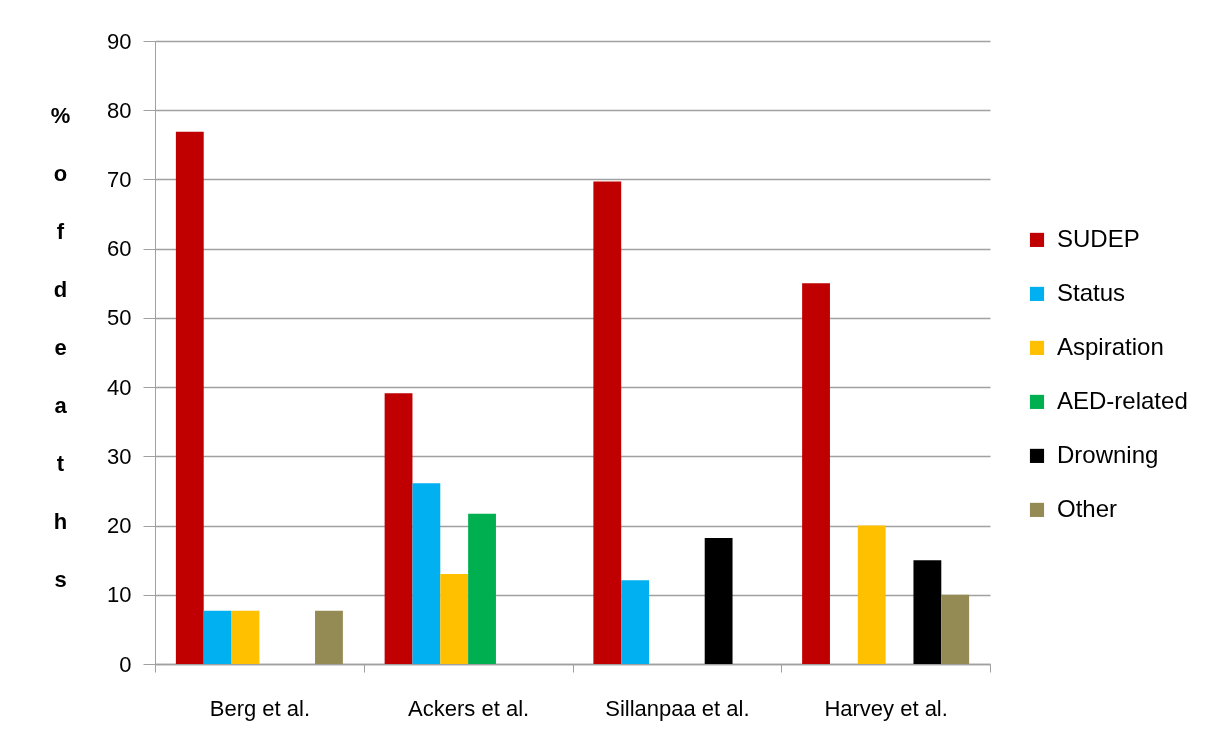 Image resolution: width=1222 pixels, height=736 pixels. I want to click on legend-label: Drowning, so click(1108, 454).